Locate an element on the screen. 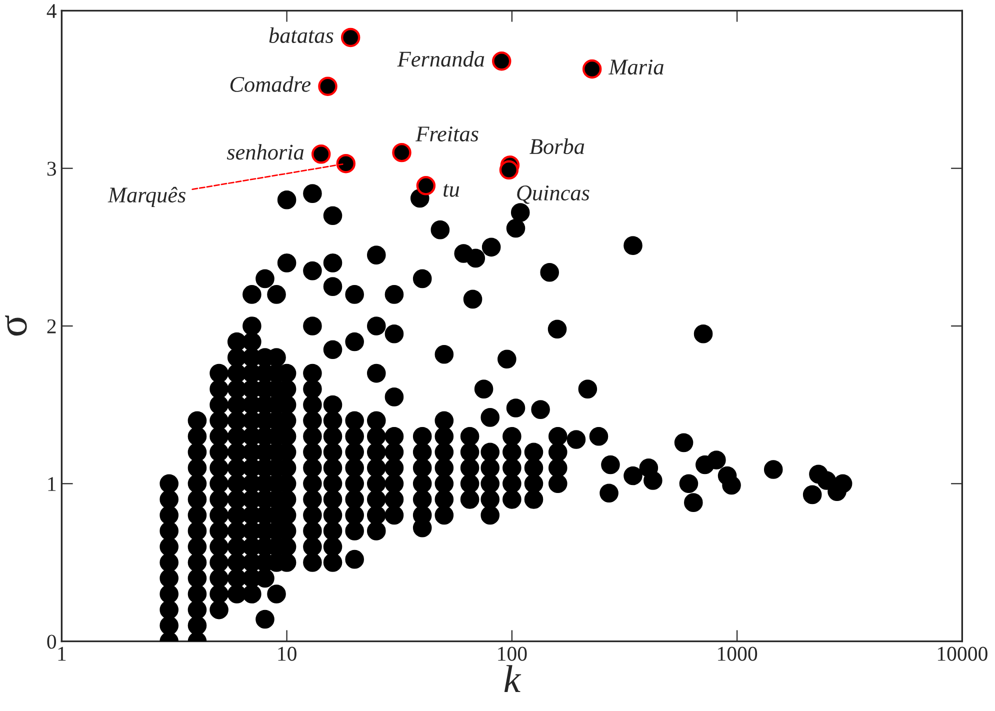  x-tick-label: 1 is located at coordinates (62, 653).